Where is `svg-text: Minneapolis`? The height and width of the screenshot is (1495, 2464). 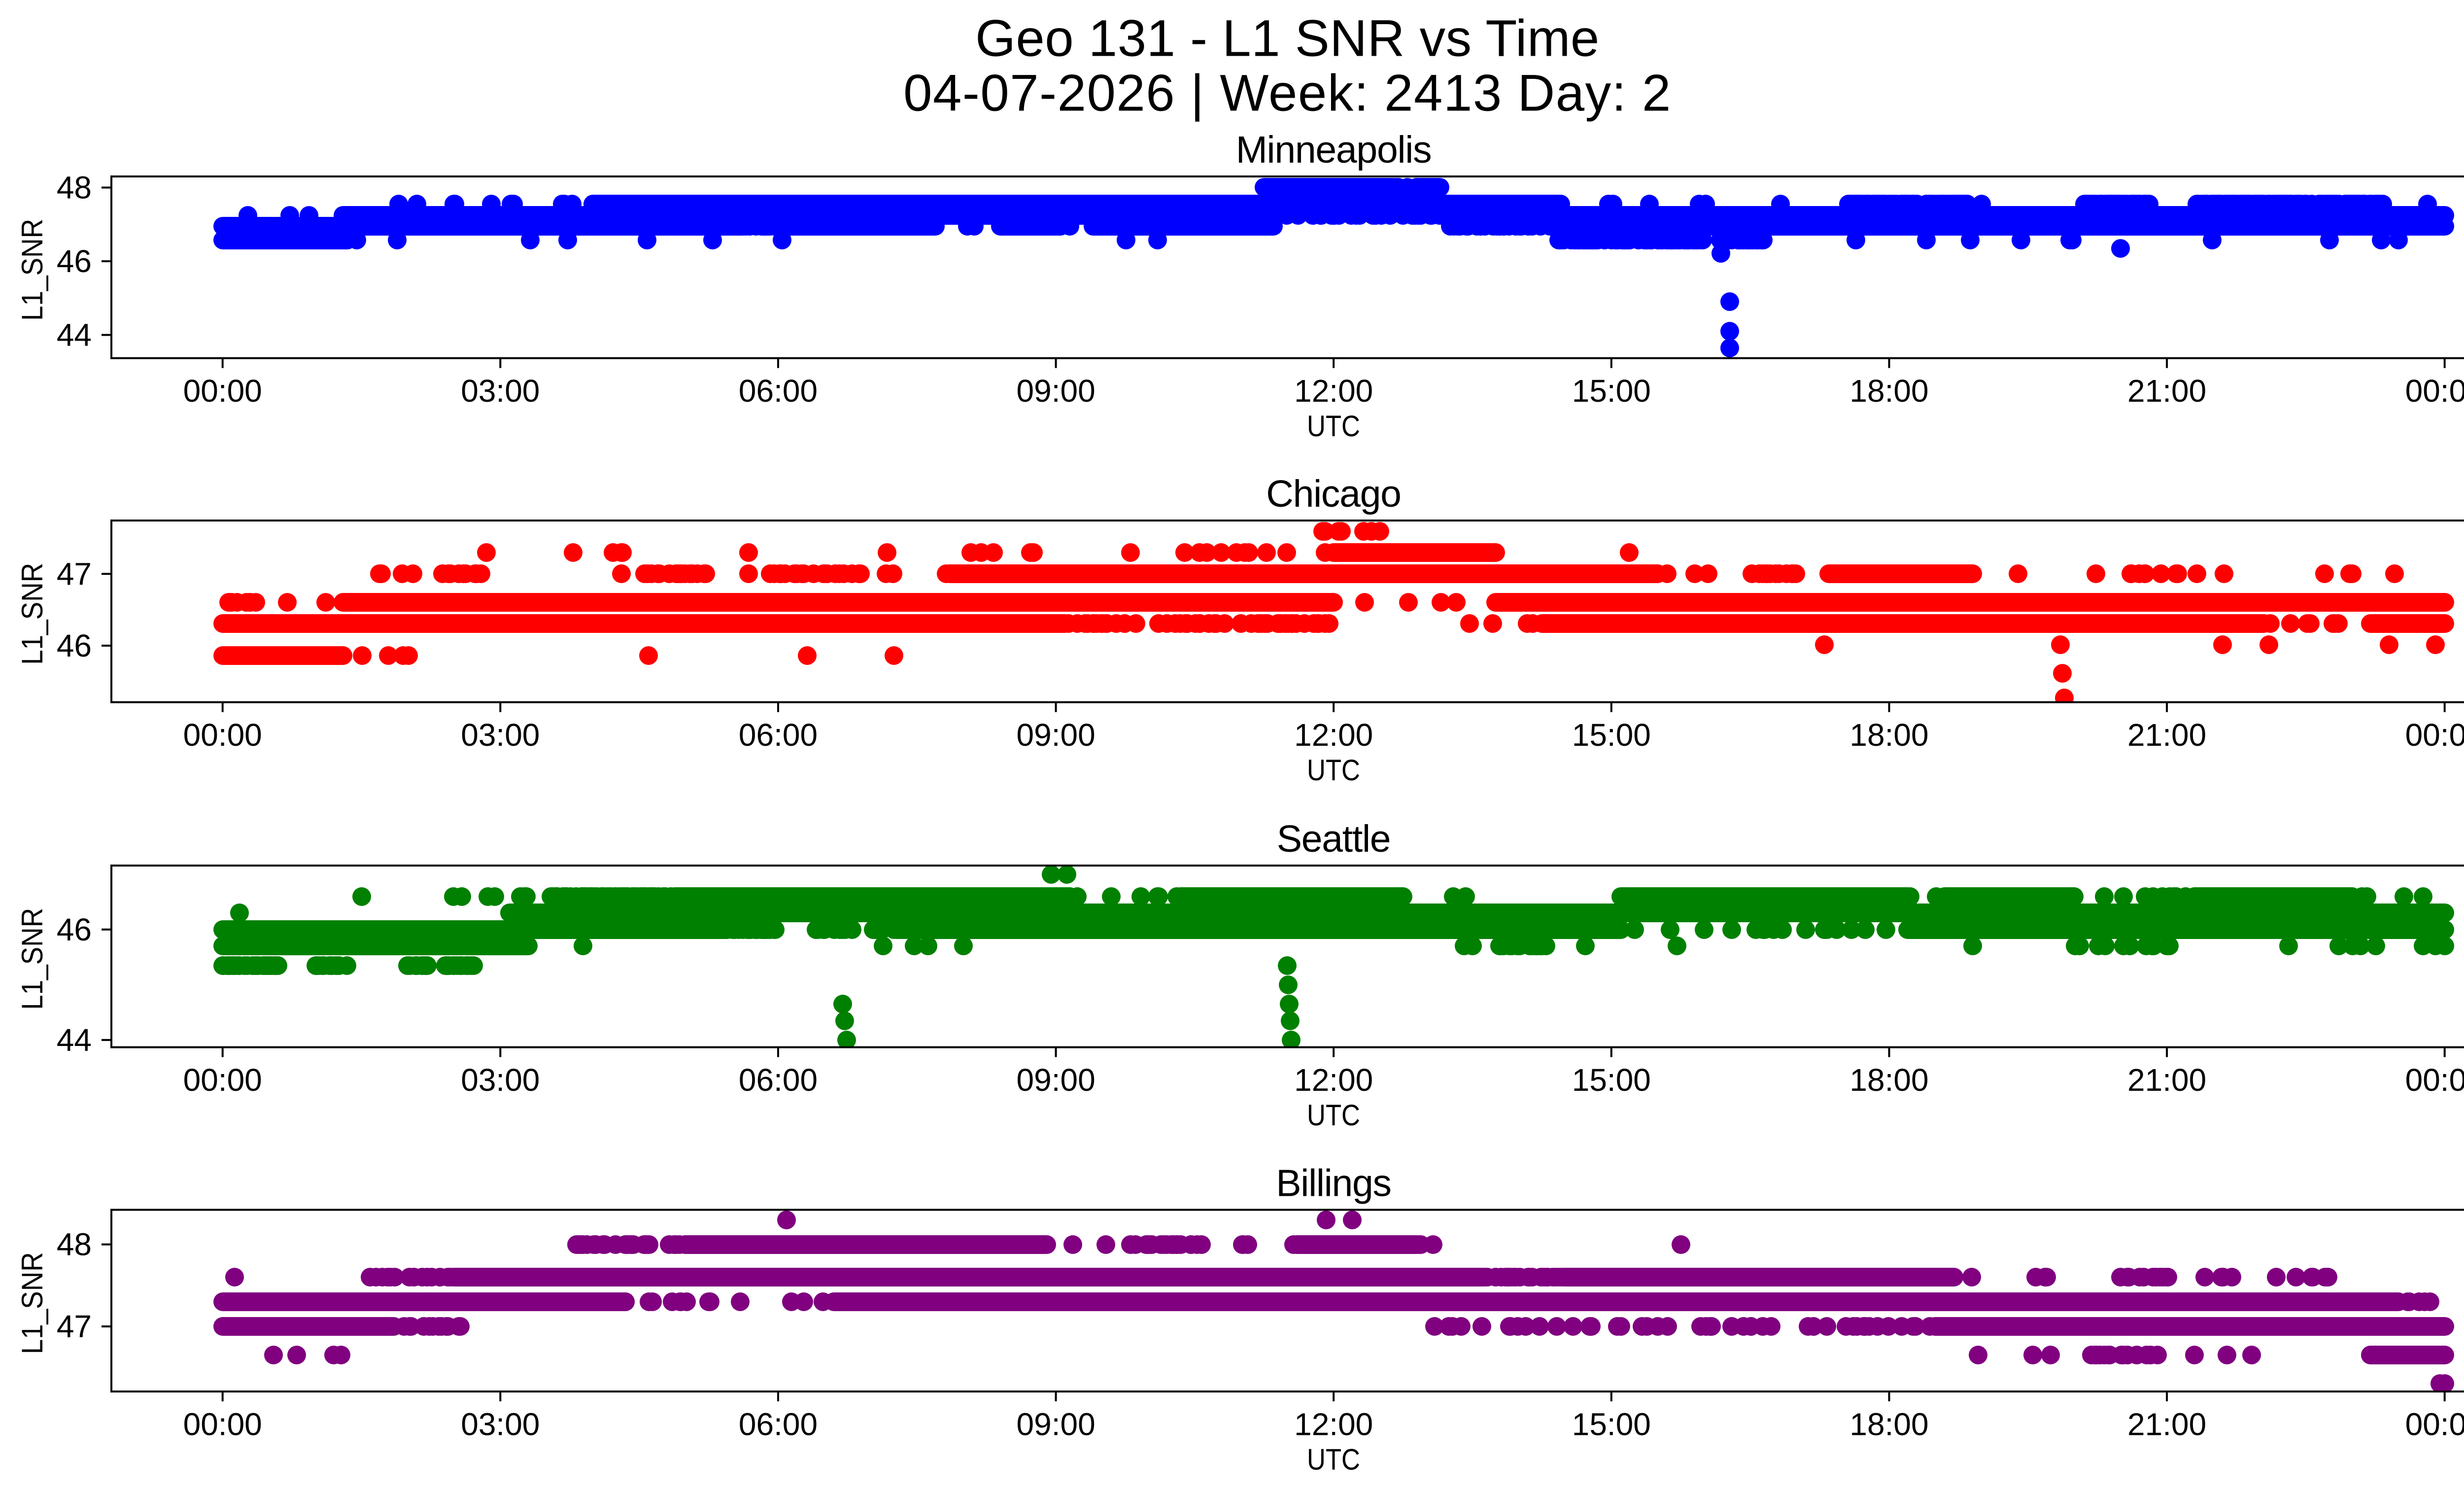
svg-text: Minneapolis is located at coordinates (1334, 150).